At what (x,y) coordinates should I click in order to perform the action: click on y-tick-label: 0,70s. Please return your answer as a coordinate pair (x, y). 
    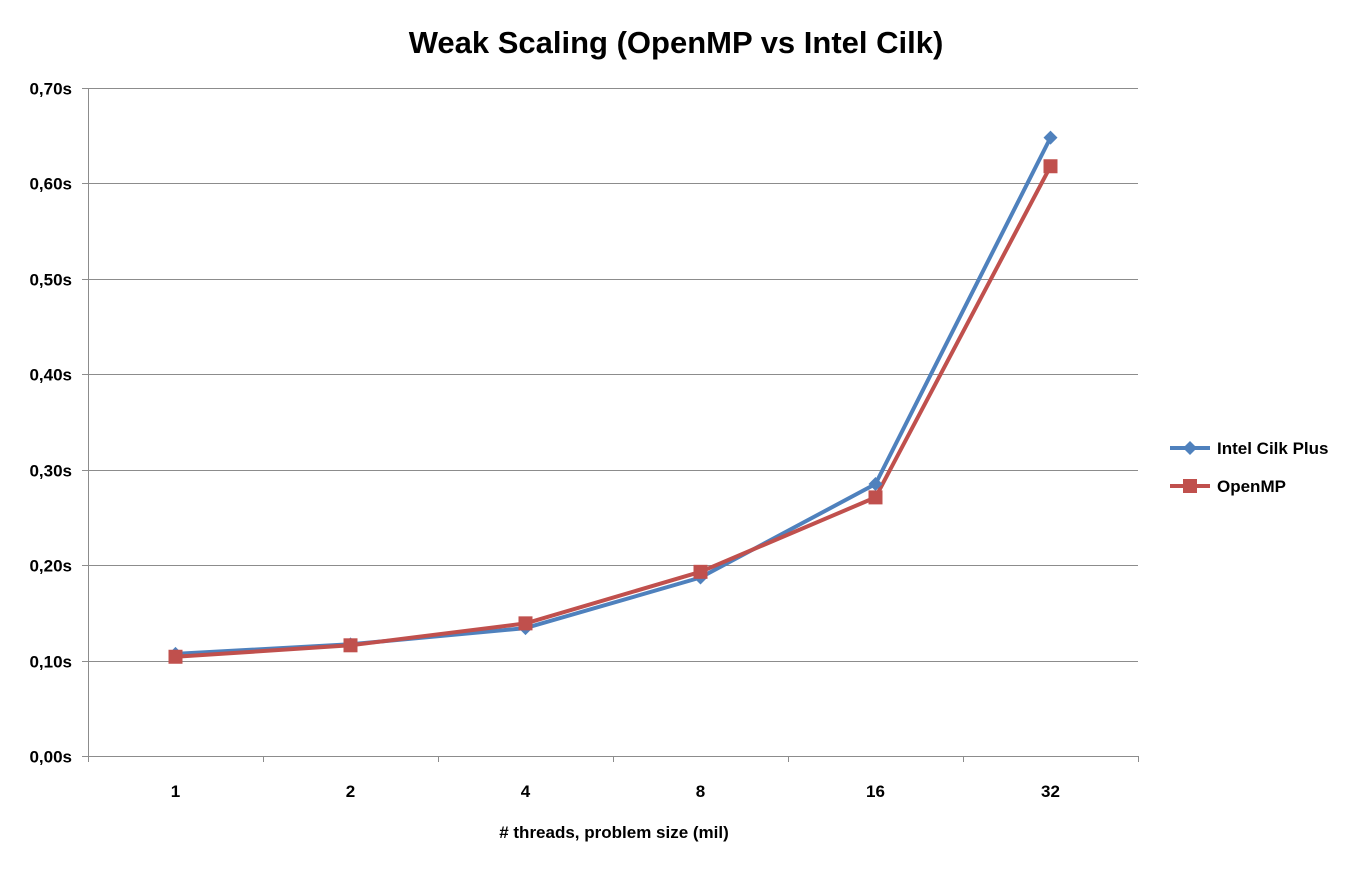
    Looking at the image, I should click on (50, 89).